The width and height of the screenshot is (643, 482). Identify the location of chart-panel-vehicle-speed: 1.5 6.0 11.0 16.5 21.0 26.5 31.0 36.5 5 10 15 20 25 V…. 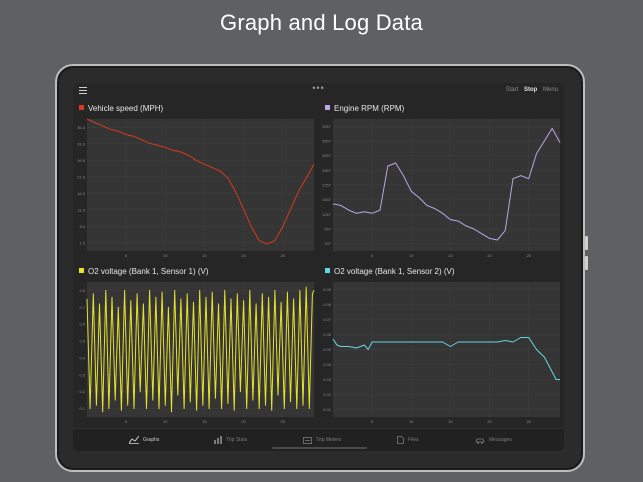
(195, 182).